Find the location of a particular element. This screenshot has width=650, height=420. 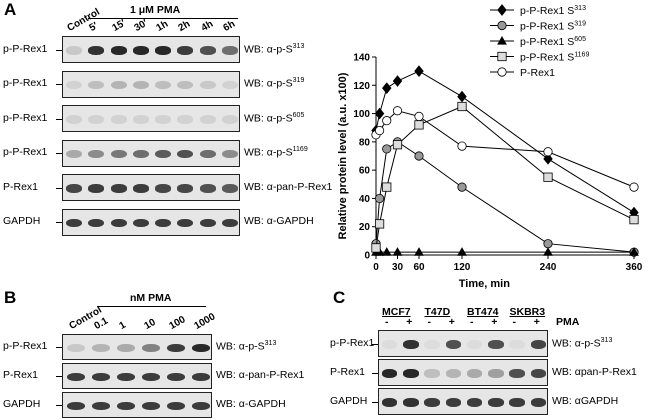

x-tick-label-0: 0 is located at coordinates (376, 267).